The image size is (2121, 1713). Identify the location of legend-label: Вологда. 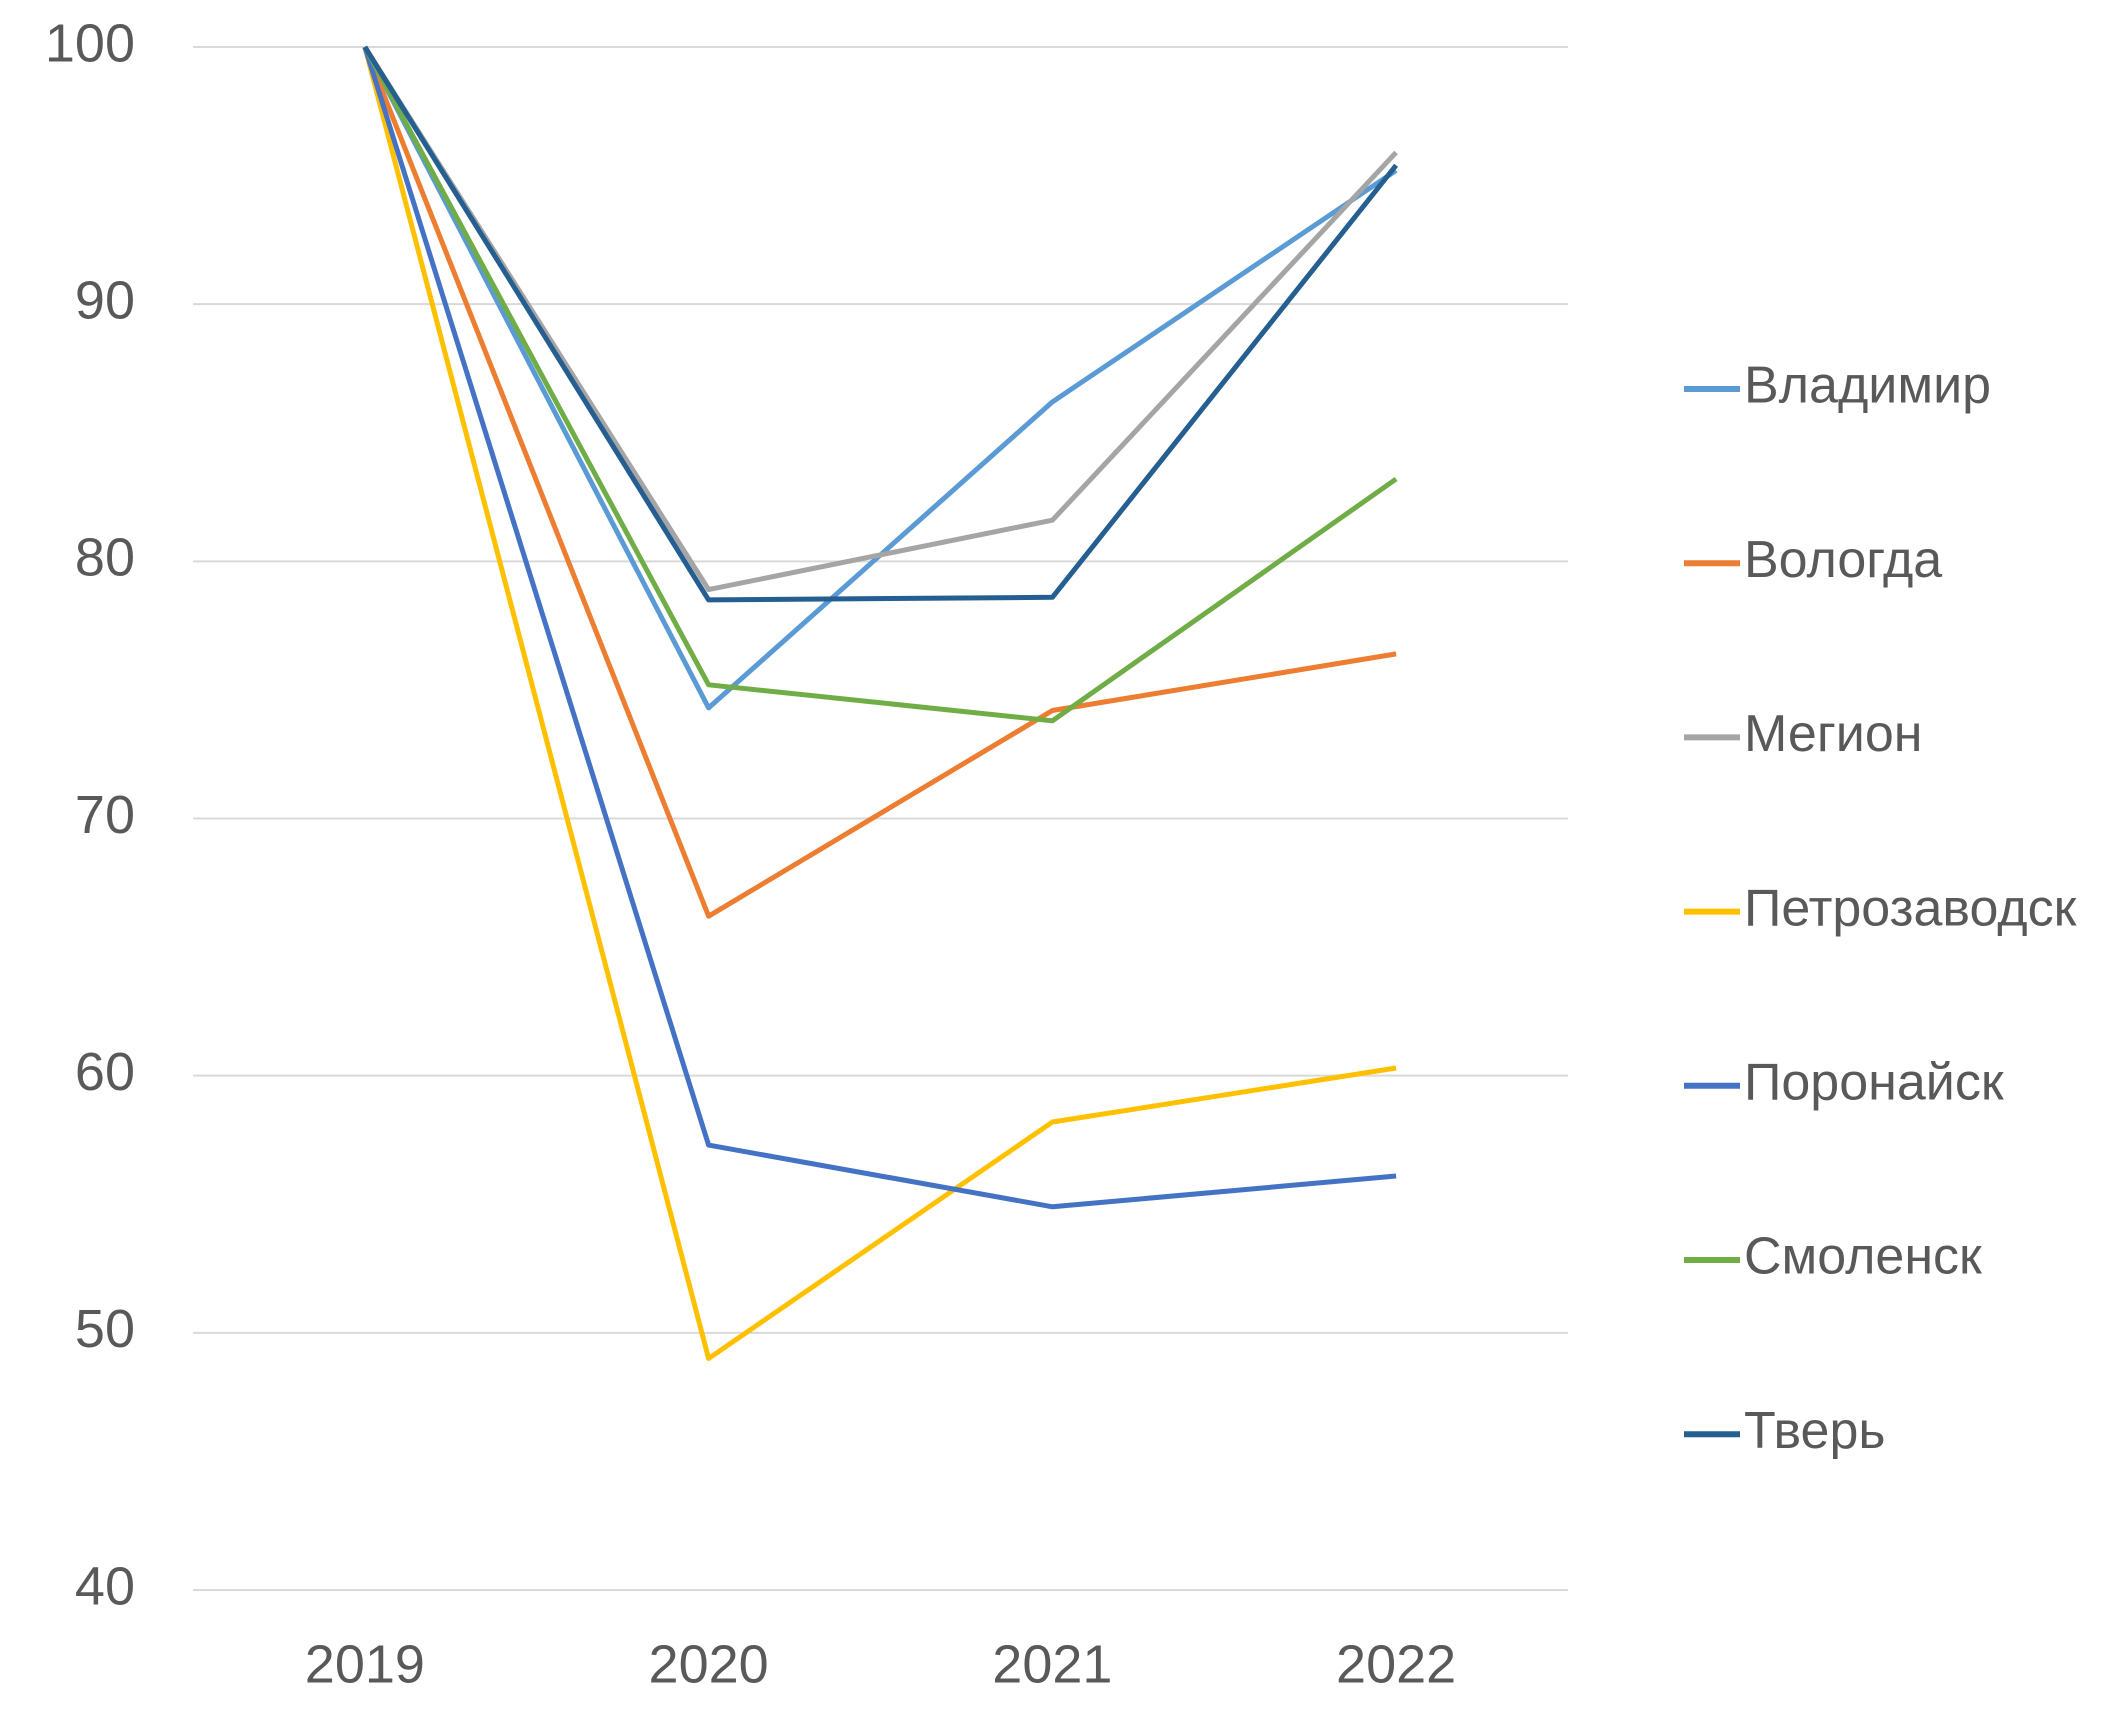
(1843, 560).